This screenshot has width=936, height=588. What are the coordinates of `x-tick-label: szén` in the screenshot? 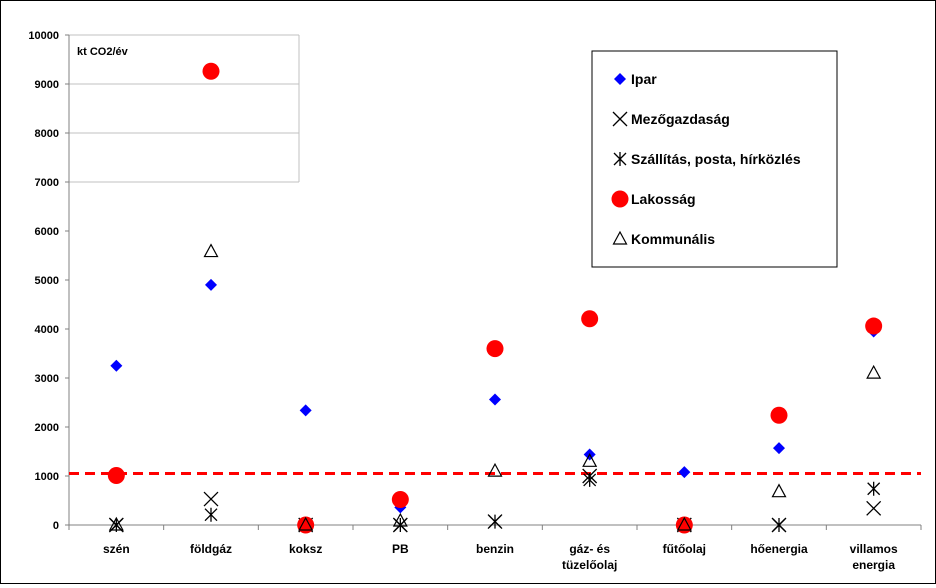 It's located at (116, 549).